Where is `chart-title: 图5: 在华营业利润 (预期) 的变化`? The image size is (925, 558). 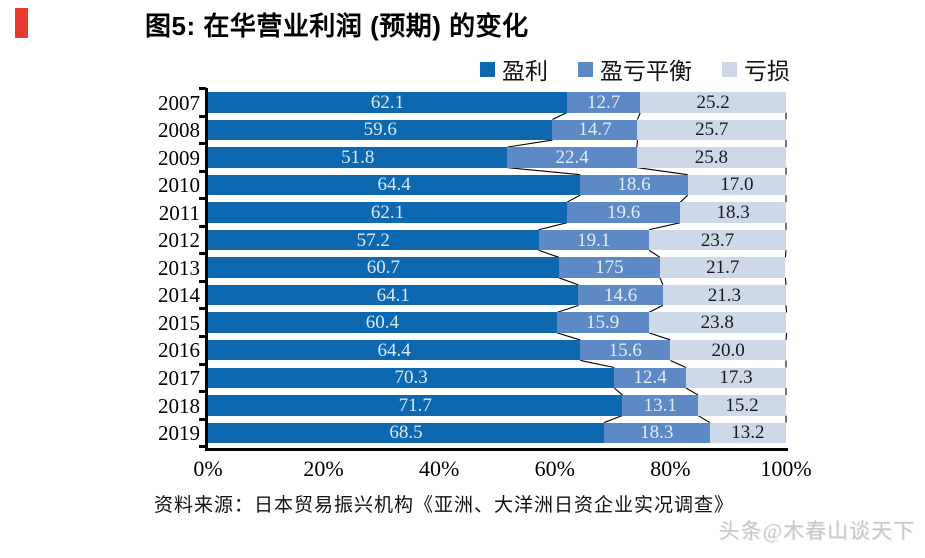
chart-title: 图5: 在华营业利润 (预期) 的变化 is located at coordinates (337, 26).